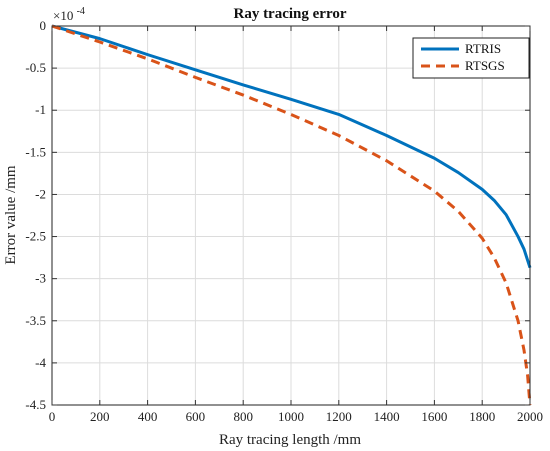 The image size is (550, 451). Describe the element at coordinates (485, 65) in the screenshot. I see `legend-label-rtsgs: RTSGS` at that location.